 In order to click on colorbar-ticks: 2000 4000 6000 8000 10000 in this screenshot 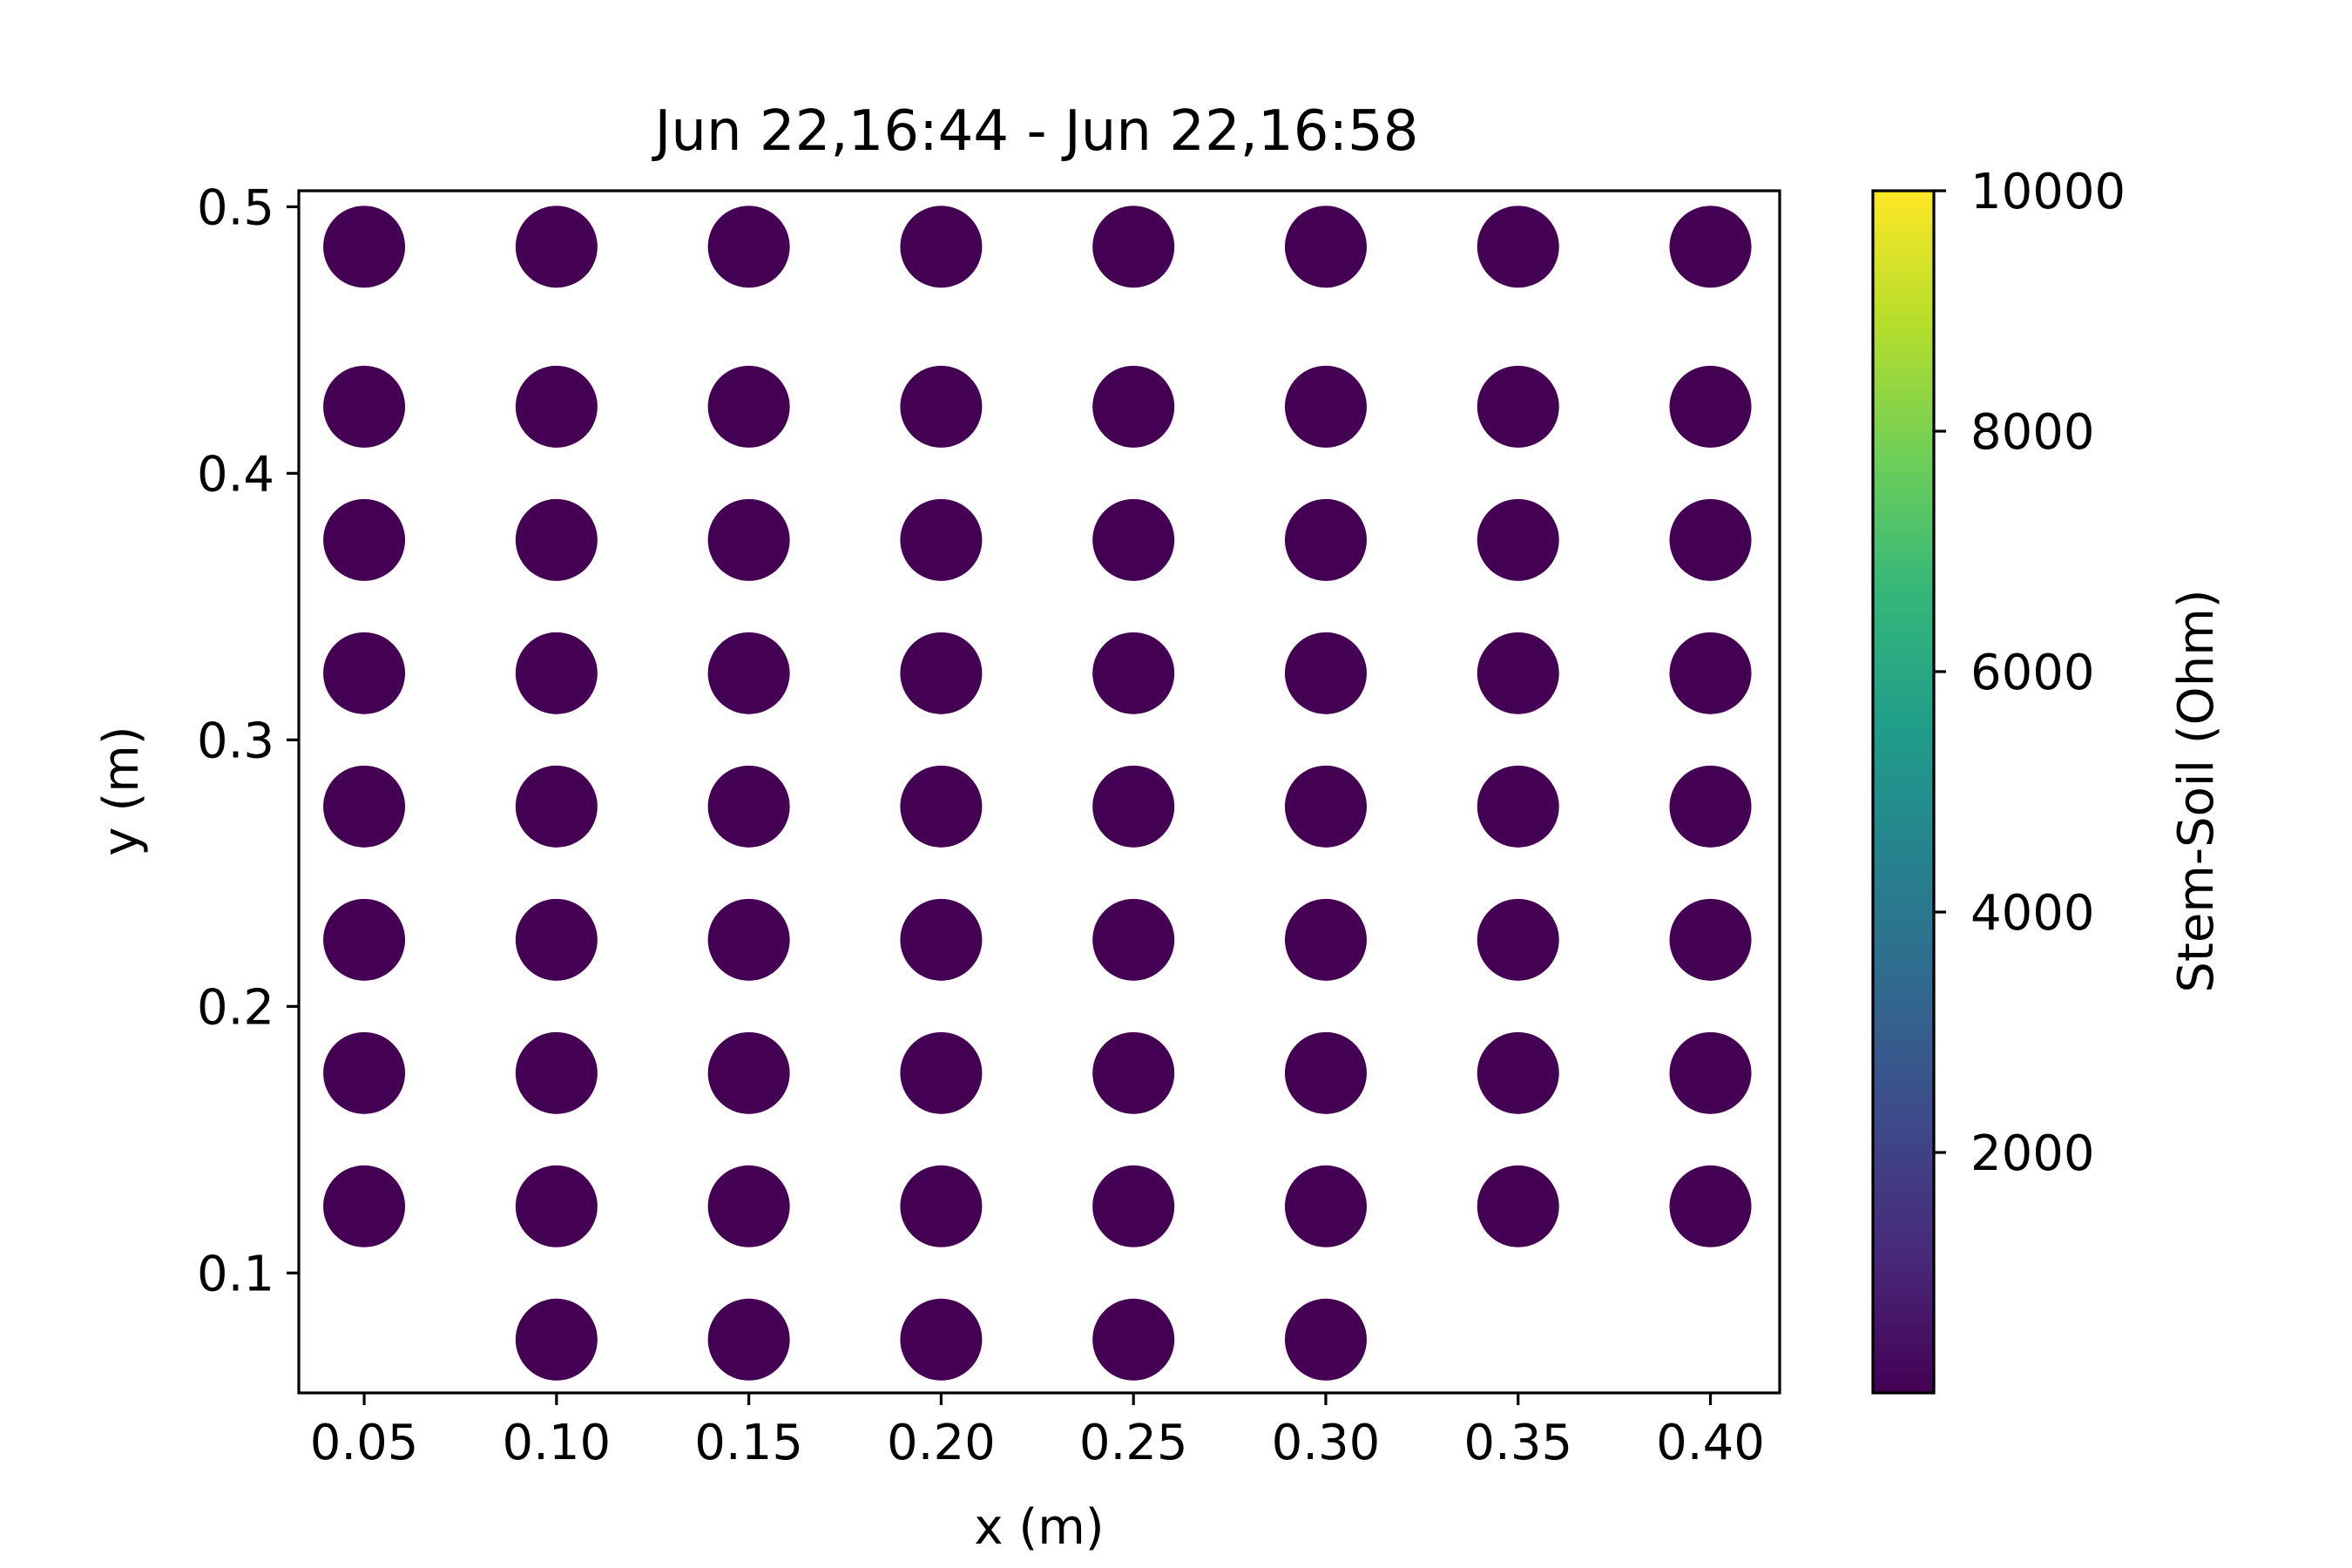, I will do `click(2030, 673)`.